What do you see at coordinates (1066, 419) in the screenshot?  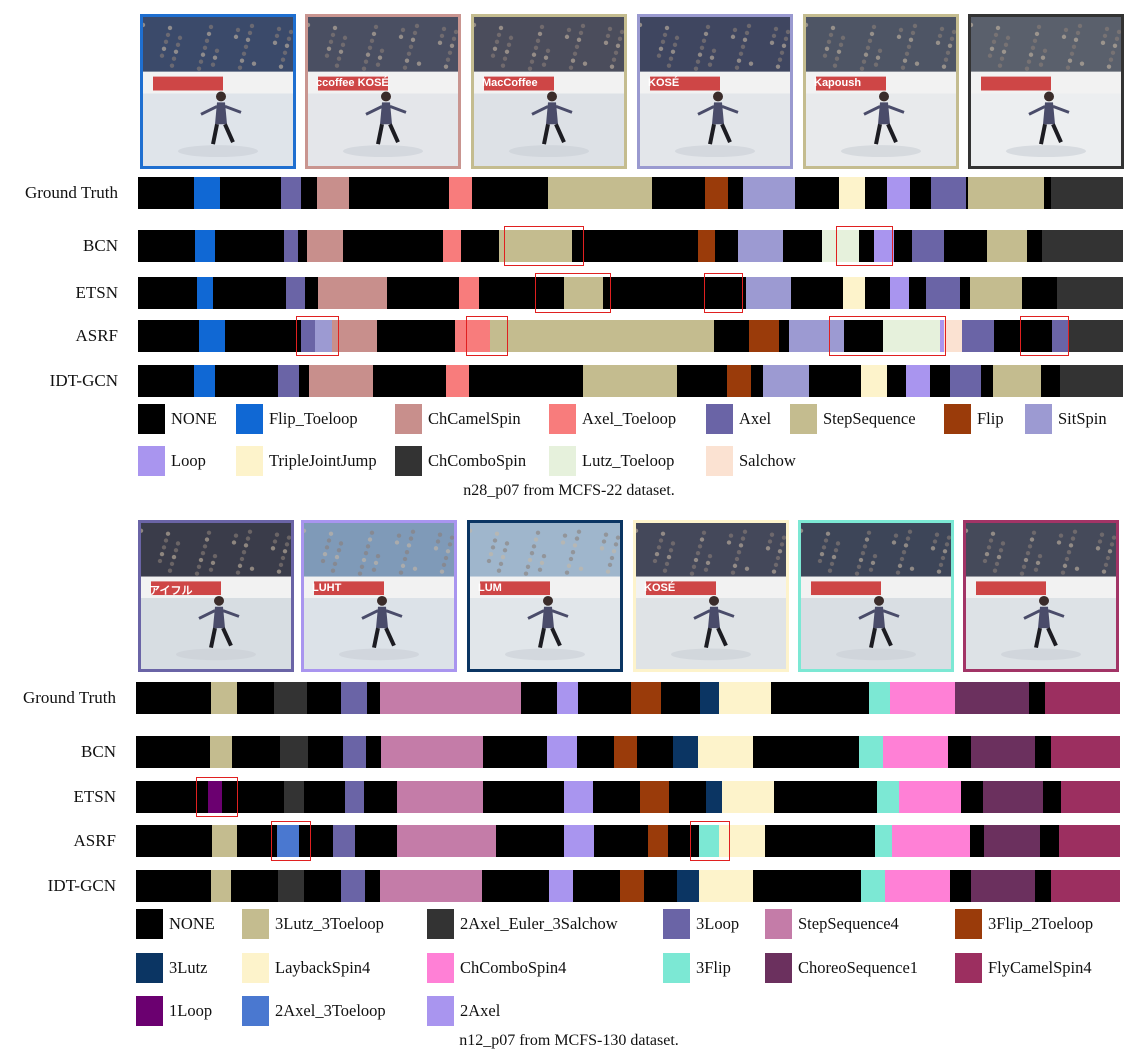 I see `legend-item: SitSpin` at bounding box center [1066, 419].